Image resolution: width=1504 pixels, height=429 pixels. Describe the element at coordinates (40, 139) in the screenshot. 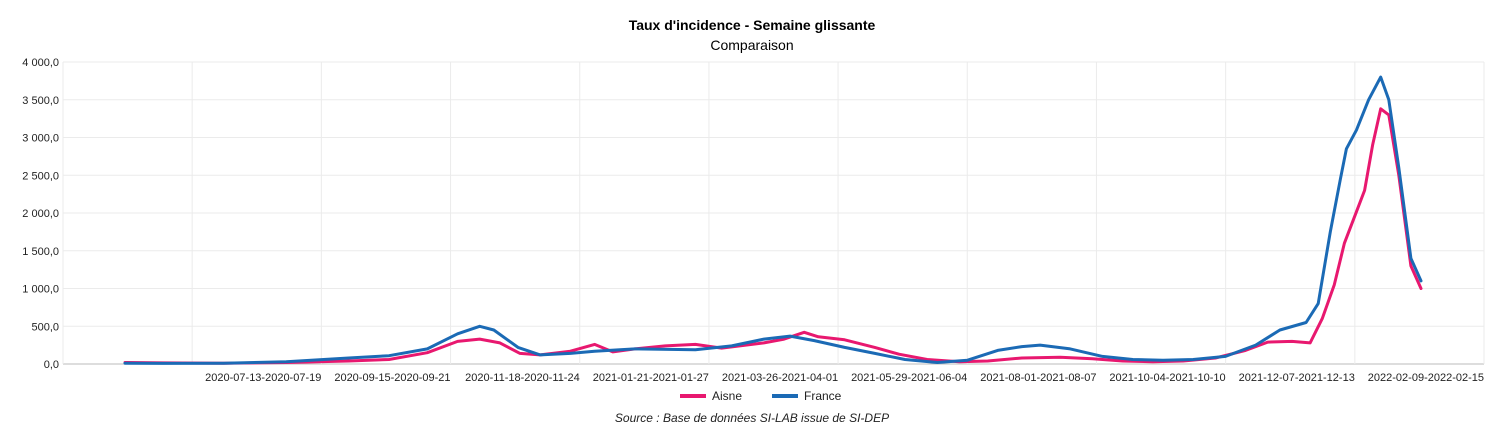

I see `y-tick-label: 3 000,0` at that location.